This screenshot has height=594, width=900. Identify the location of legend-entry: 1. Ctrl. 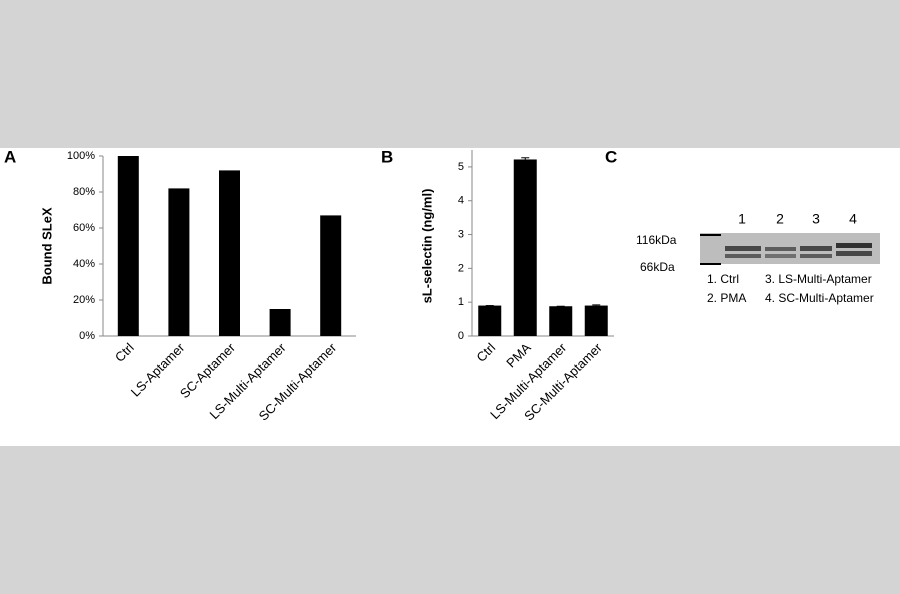
(723, 279).